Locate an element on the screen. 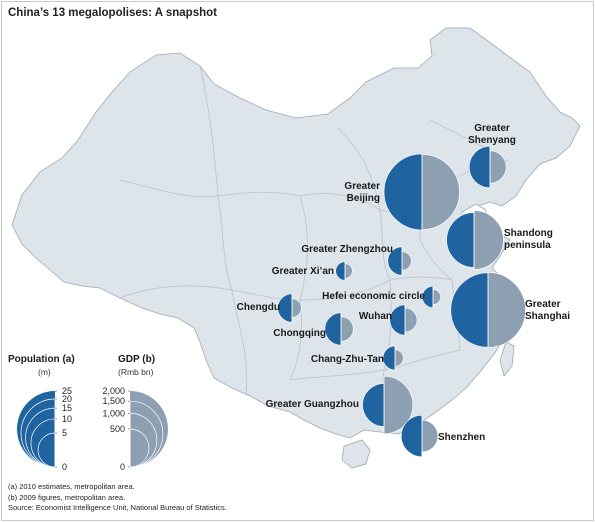 This screenshot has height=522, width=595. city-label-line: Wuhan is located at coordinates (375, 316).